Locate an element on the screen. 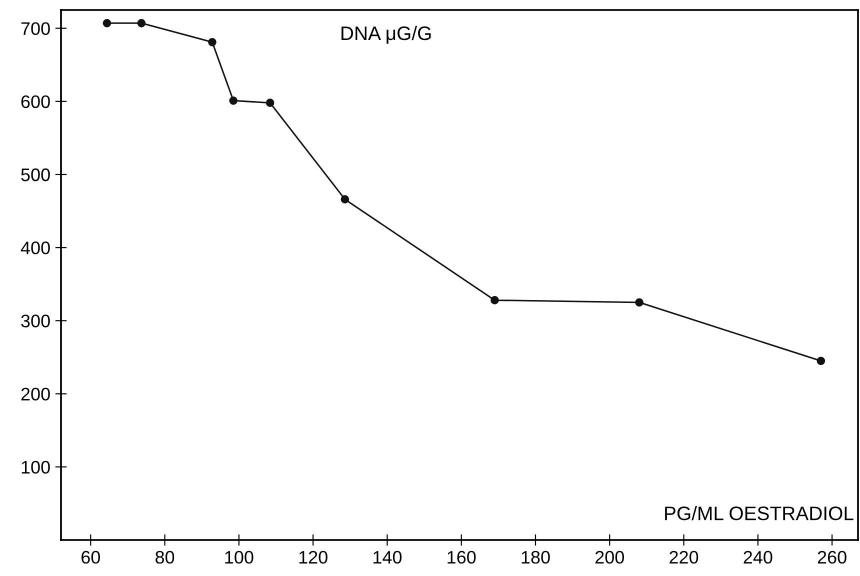  x-axis-title: PG/ML OESTRADIOL is located at coordinates (759, 513).